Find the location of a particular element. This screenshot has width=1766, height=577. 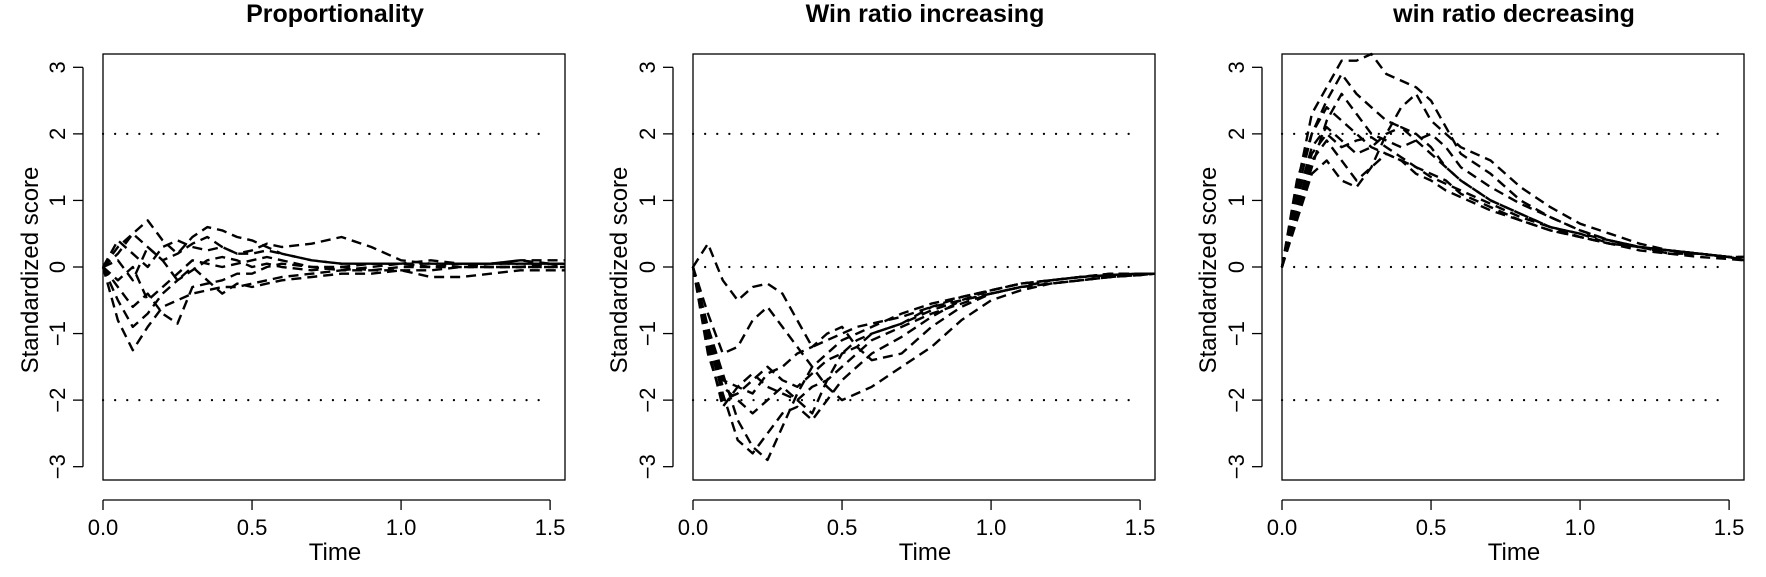

chart-title: win ratio decreasing is located at coordinates (1513, 14).